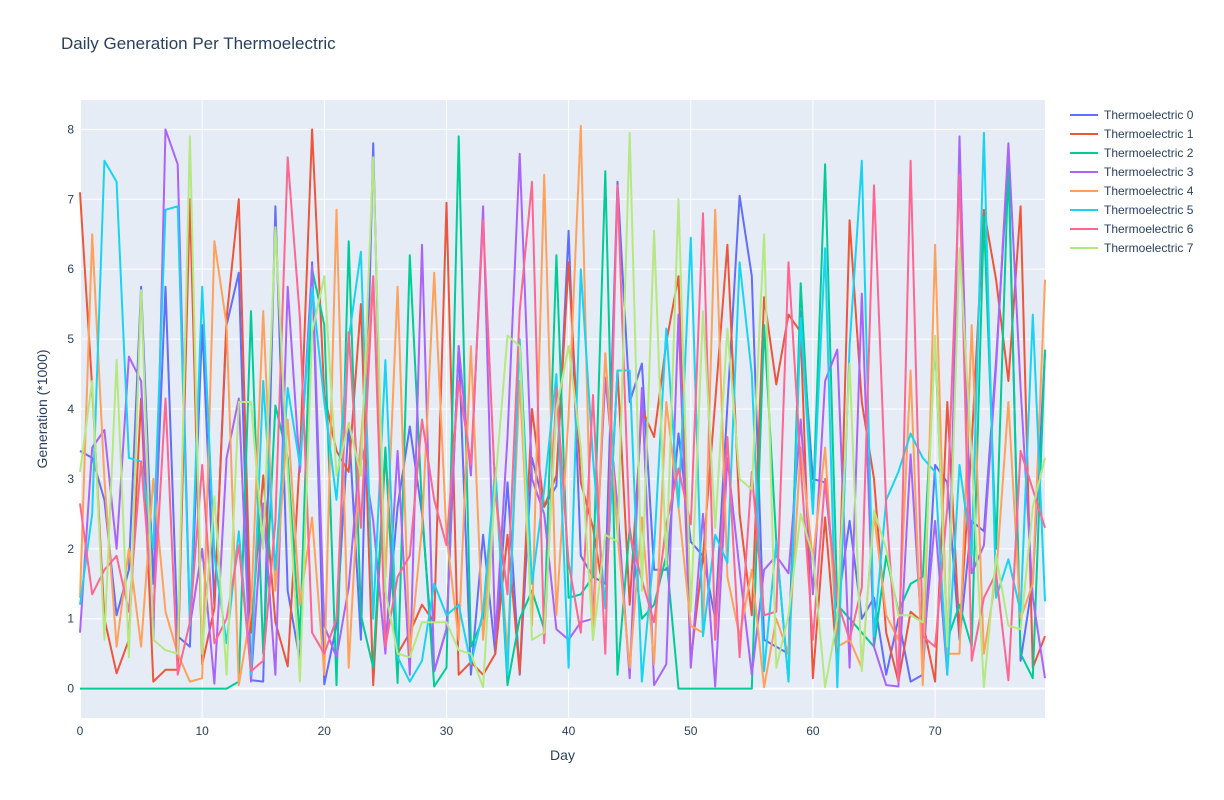 Image resolution: width=1224 pixels, height=800 pixels. What do you see at coordinates (80, 731) in the screenshot?
I see `x-tick-label: 0` at bounding box center [80, 731].